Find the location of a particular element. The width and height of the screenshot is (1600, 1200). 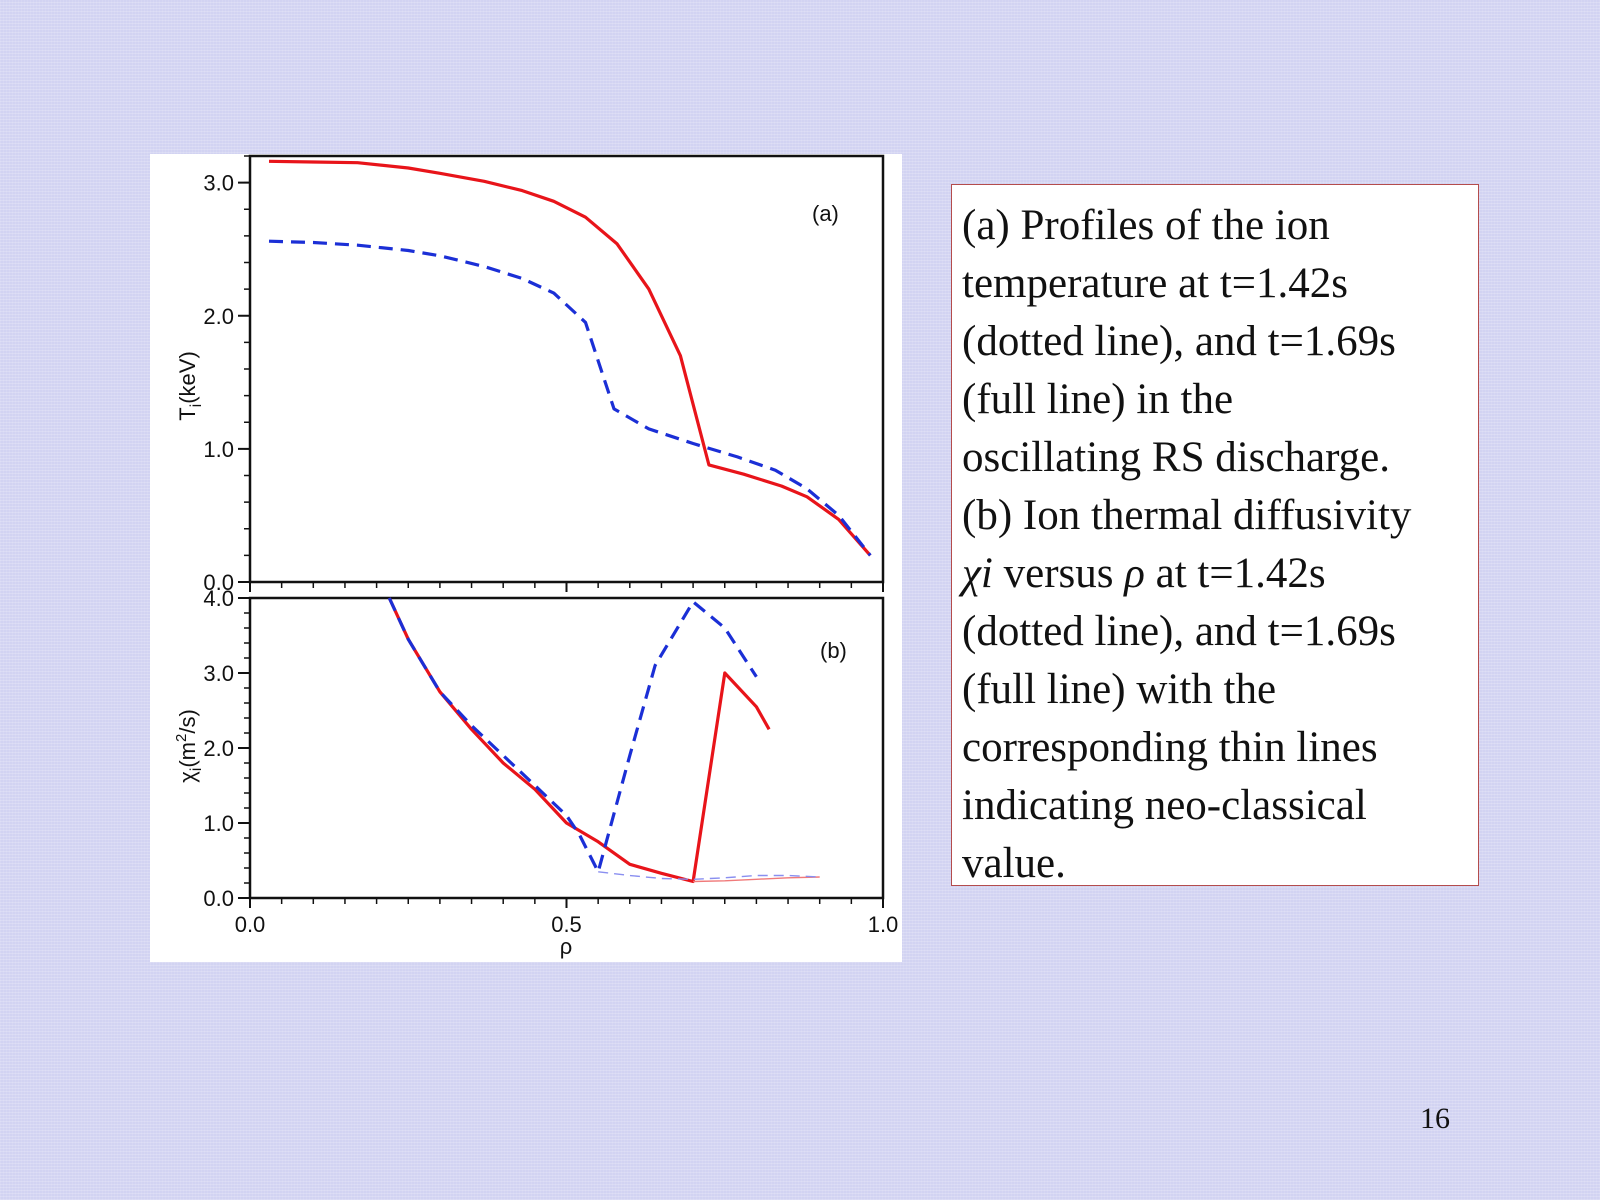

x-tick-label: 1.0 is located at coordinates (883, 924).